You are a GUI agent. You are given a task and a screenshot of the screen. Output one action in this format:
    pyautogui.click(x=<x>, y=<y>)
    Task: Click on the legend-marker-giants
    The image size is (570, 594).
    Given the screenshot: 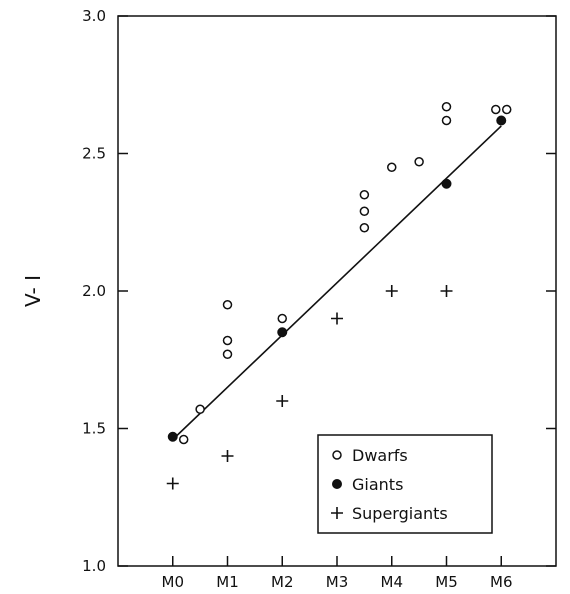 What is the action you would take?
    pyautogui.click(x=337, y=484)
    